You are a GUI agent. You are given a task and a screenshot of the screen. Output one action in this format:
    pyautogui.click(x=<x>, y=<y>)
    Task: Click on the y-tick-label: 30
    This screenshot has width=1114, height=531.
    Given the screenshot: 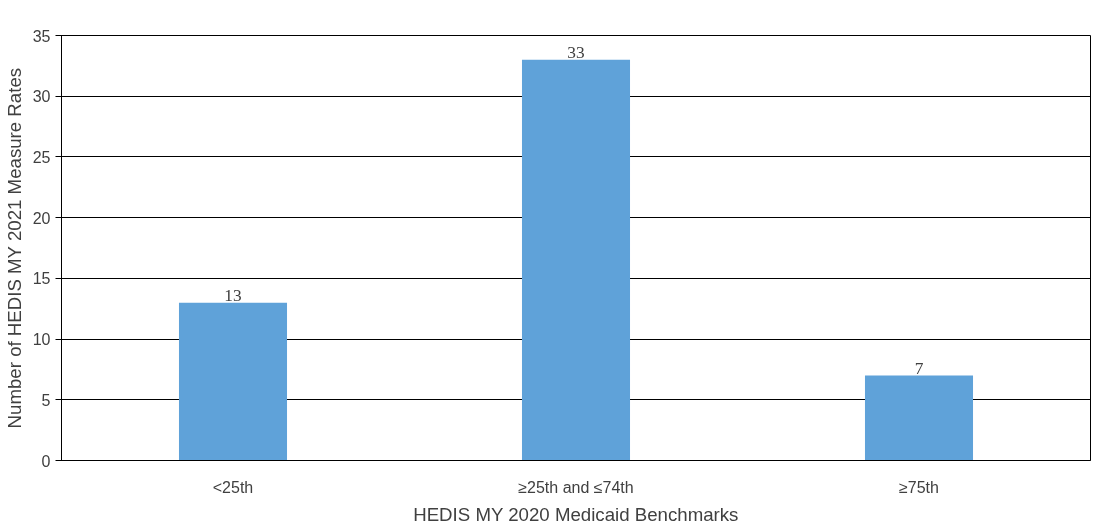 What is the action you would take?
    pyautogui.click(x=41, y=97)
    